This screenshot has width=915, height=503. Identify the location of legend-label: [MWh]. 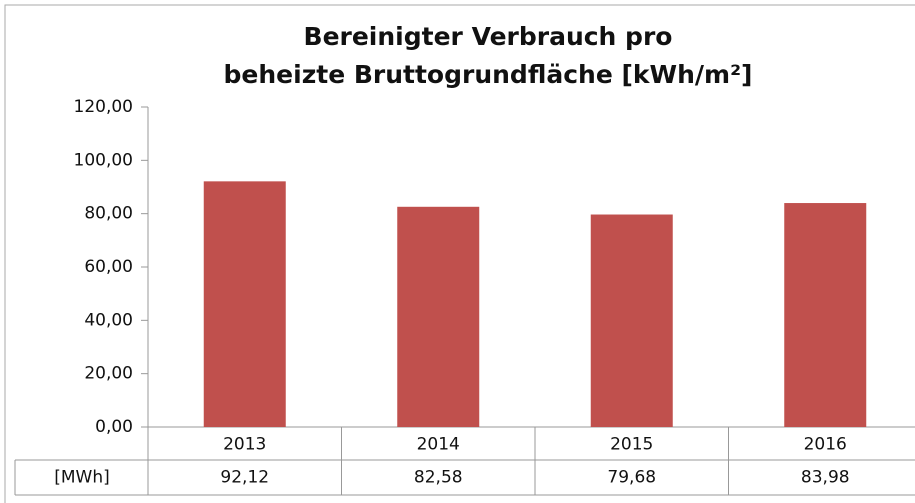
(82, 478).